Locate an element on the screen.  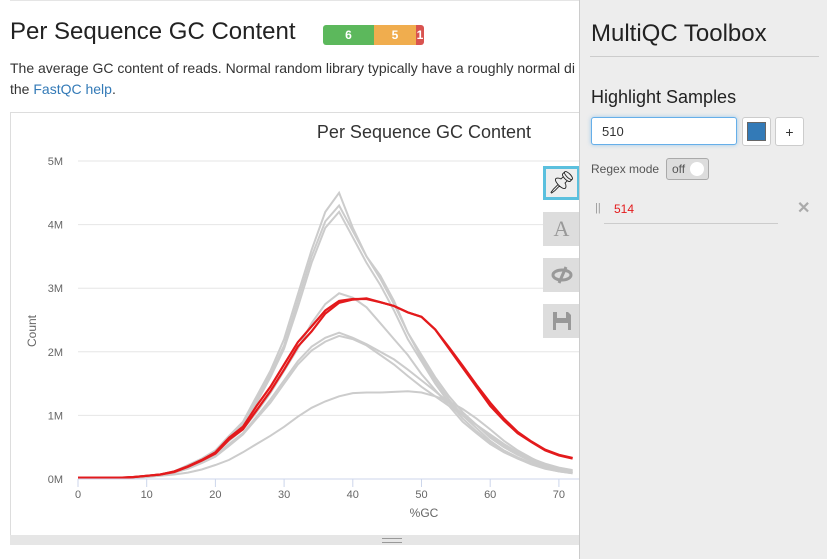
highlight-samples-heading: Highlight Samples is located at coordinates (664, 97).